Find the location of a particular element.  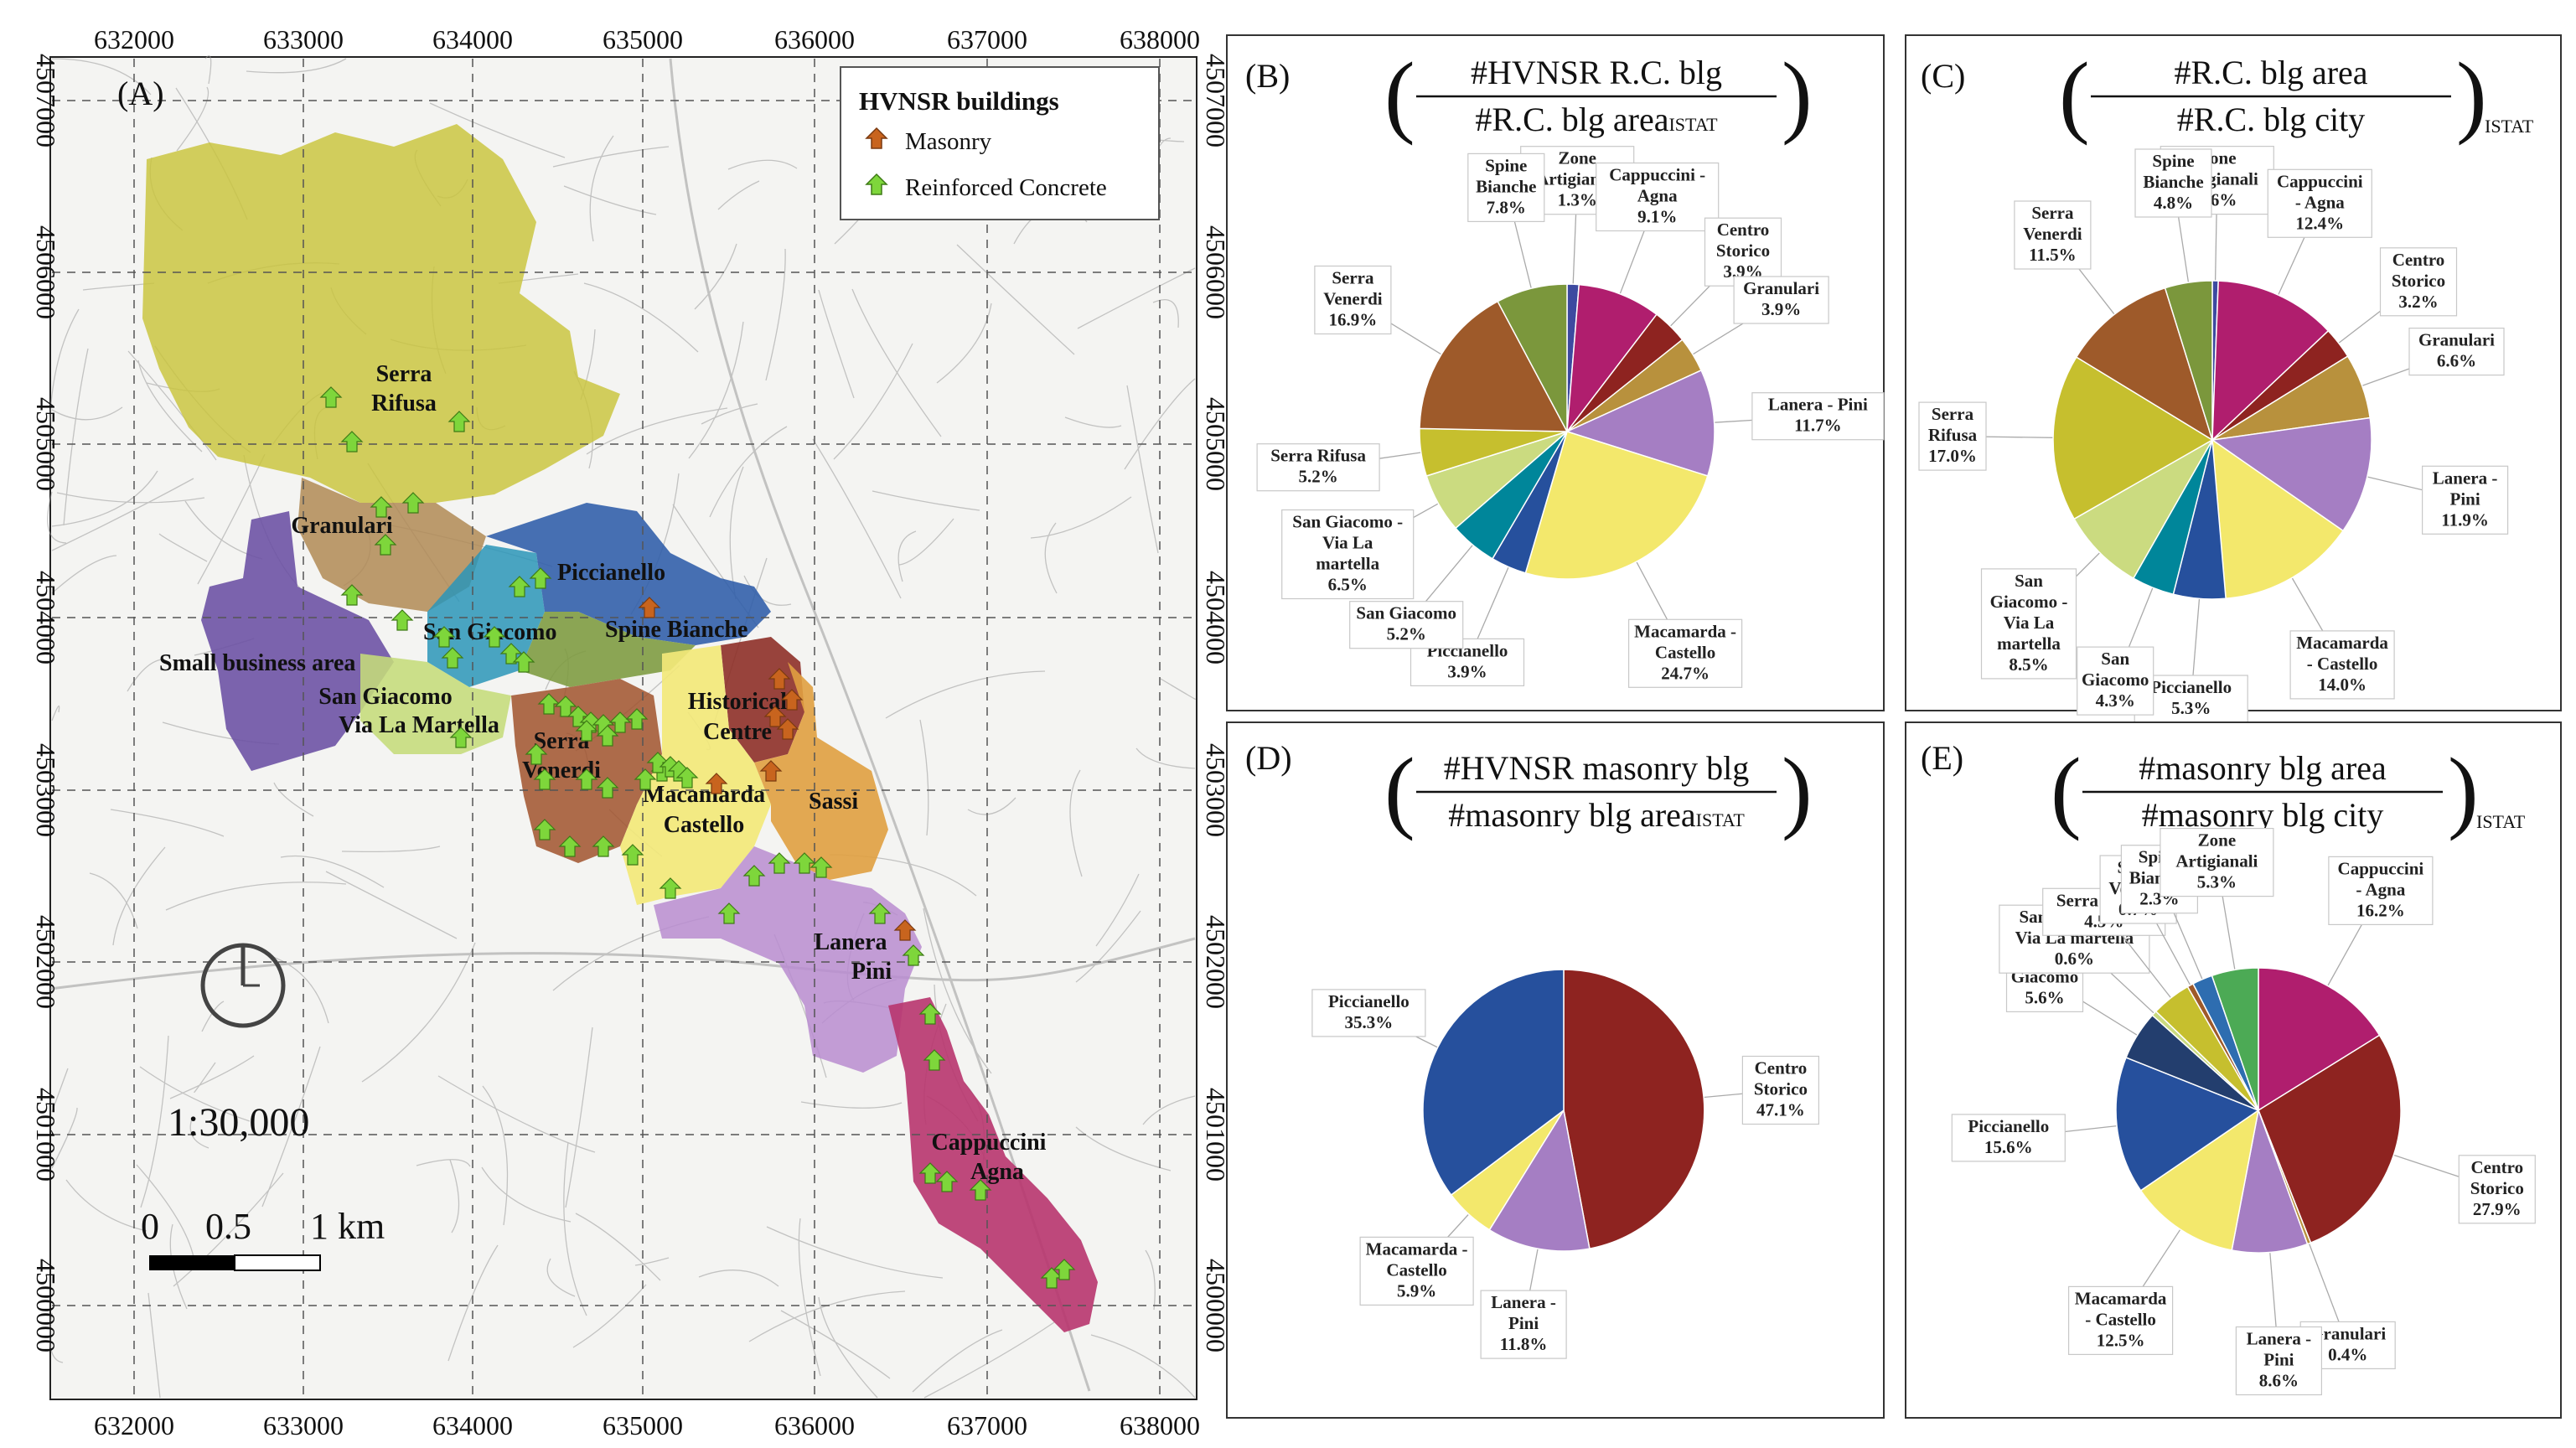

x-tick-label: 633000 is located at coordinates (303, 1425).